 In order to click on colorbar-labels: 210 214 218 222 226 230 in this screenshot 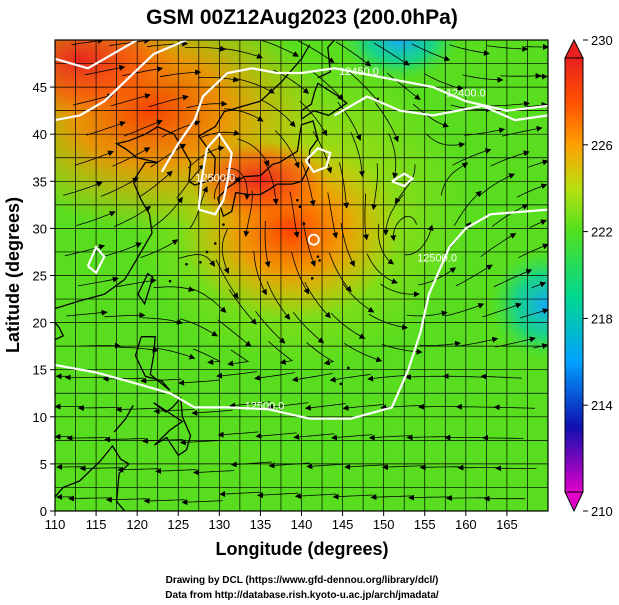, I will do `click(598, 276)`.